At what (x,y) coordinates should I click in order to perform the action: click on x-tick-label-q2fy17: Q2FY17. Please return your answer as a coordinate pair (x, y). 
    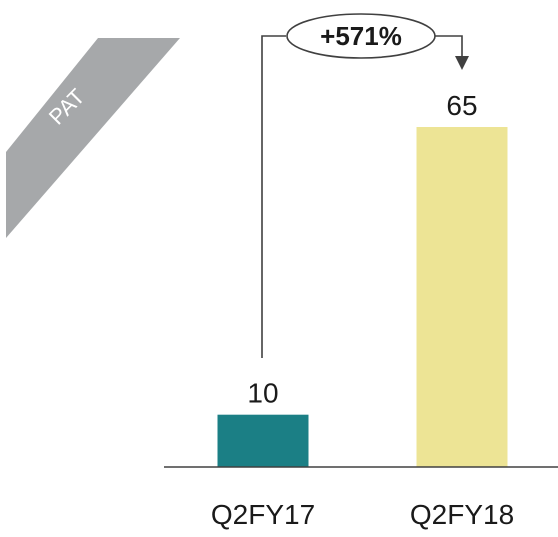
    Looking at the image, I should click on (263, 514).